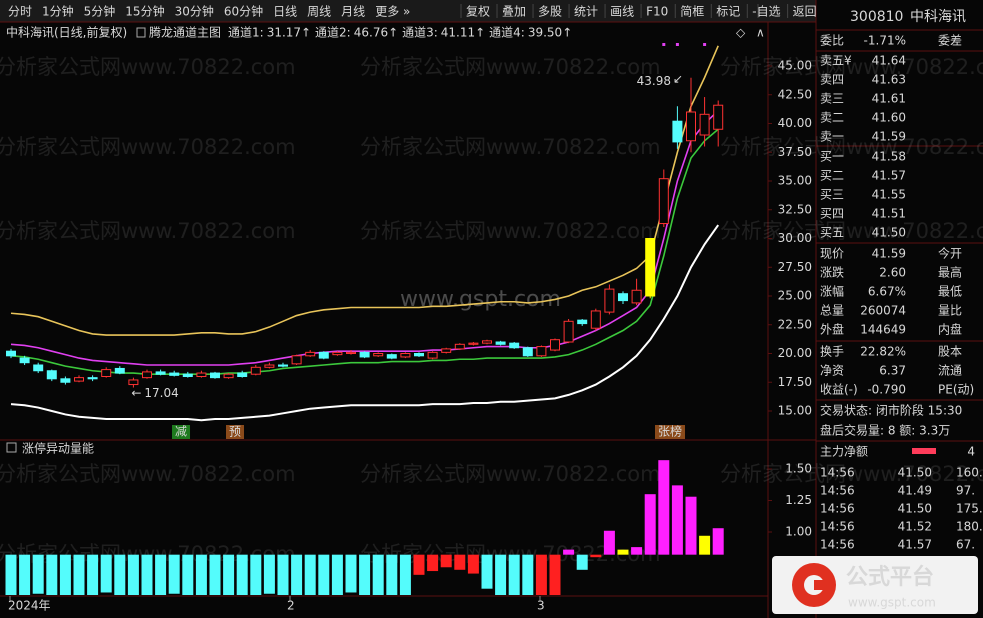  What do you see at coordinates (392, 12) in the screenshot?
I see `toolbar-button: 更多 »` at bounding box center [392, 12].